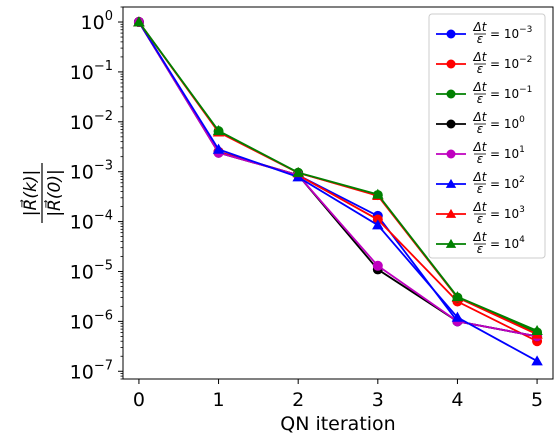 This screenshot has width=560, height=434. Describe the element at coordinates (54, 192) in the screenshot. I see `y-axis-label-denominator: |R⃗(0)|` at that location.